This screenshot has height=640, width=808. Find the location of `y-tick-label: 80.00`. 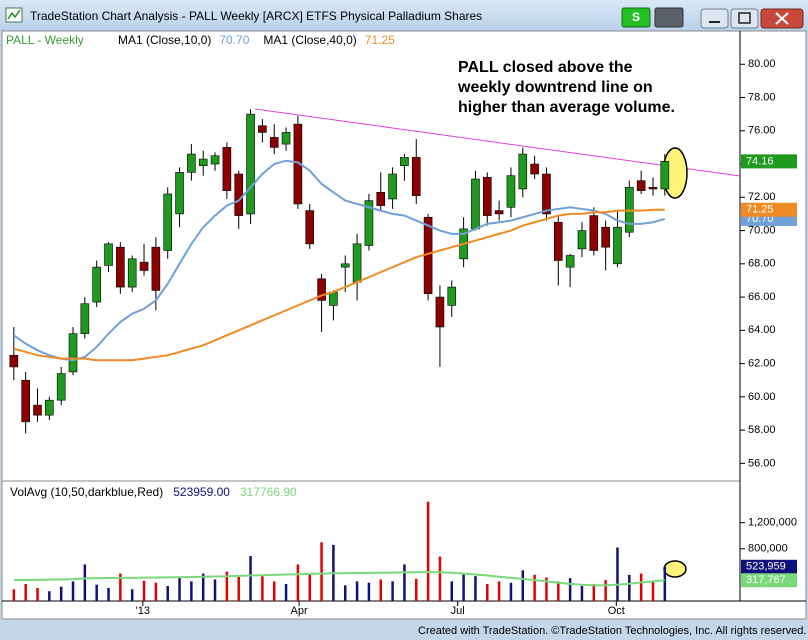

y-tick-label: 80.00 is located at coordinates (762, 64).